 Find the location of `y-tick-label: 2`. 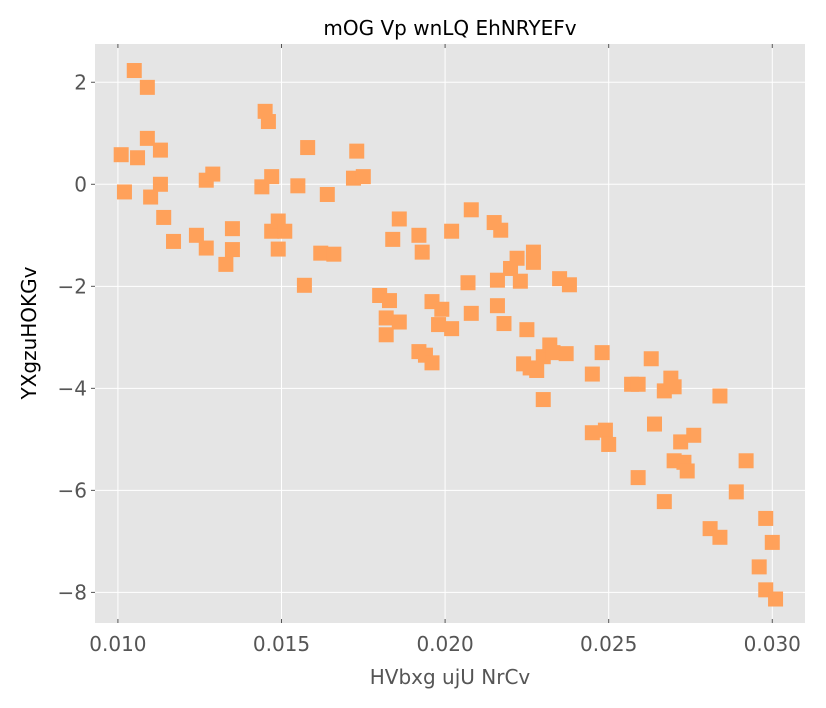

y-tick-label: 2 is located at coordinates (80, 82).